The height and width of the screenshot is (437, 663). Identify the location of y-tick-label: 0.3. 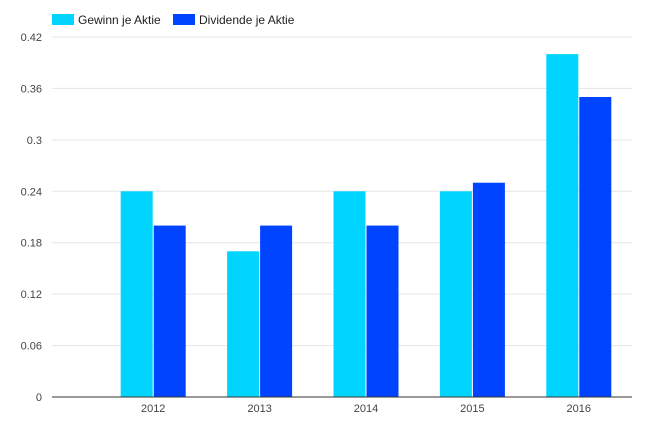
(34, 141).